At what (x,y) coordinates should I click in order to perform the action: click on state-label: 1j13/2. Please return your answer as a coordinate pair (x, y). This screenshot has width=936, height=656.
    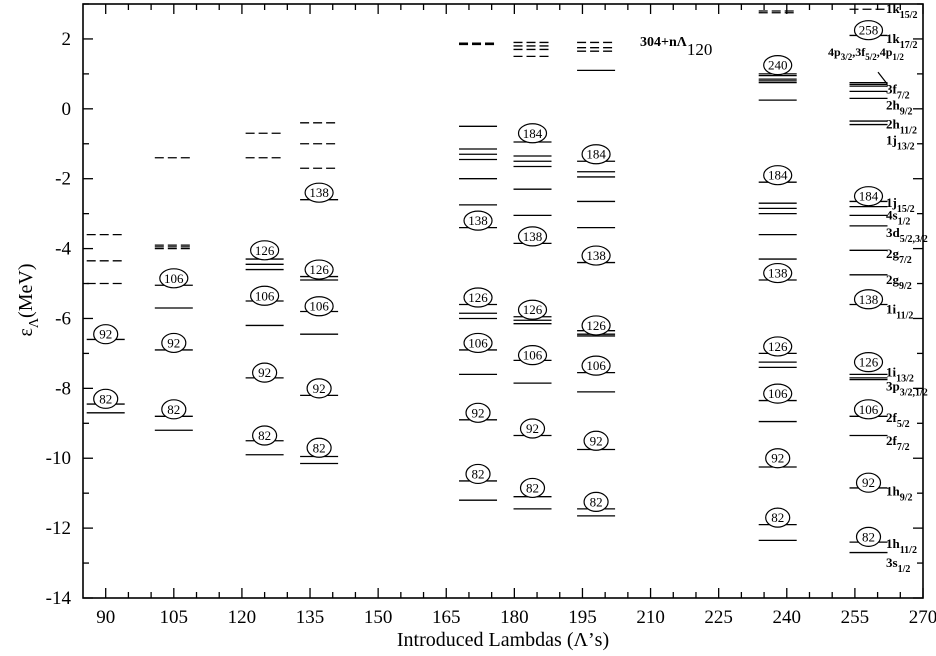
    Looking at the image, I should click on (900, 142).